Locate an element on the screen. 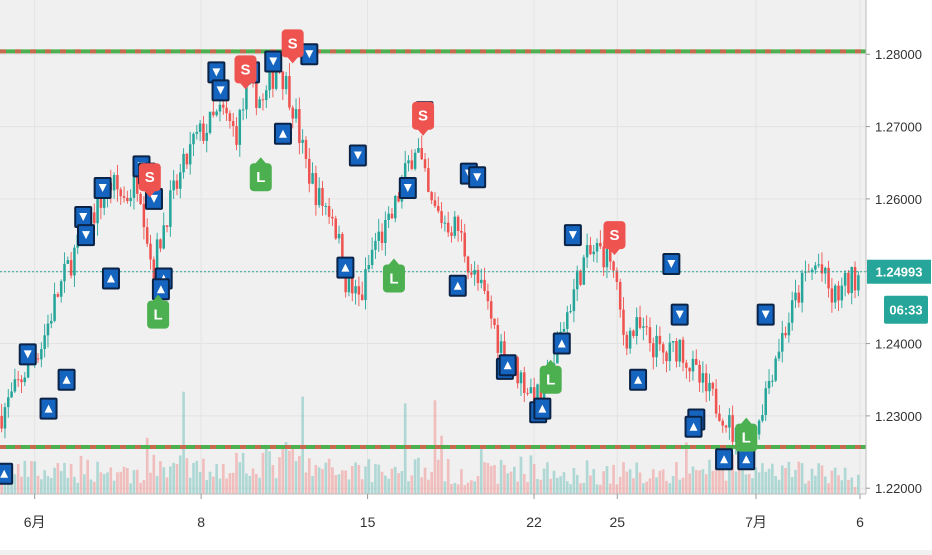  price-scale-background is located at coordinates (899, 247).